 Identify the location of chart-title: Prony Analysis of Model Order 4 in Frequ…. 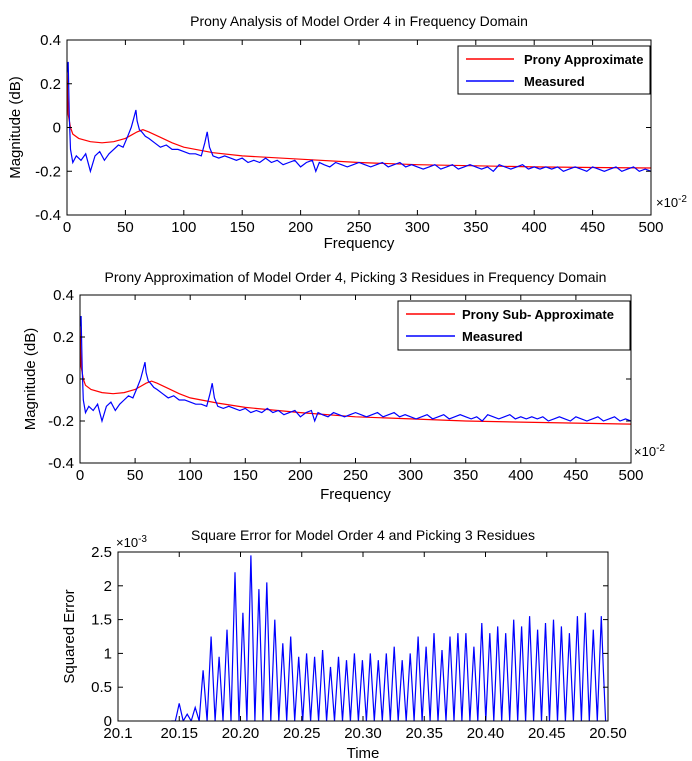
(359, 21).